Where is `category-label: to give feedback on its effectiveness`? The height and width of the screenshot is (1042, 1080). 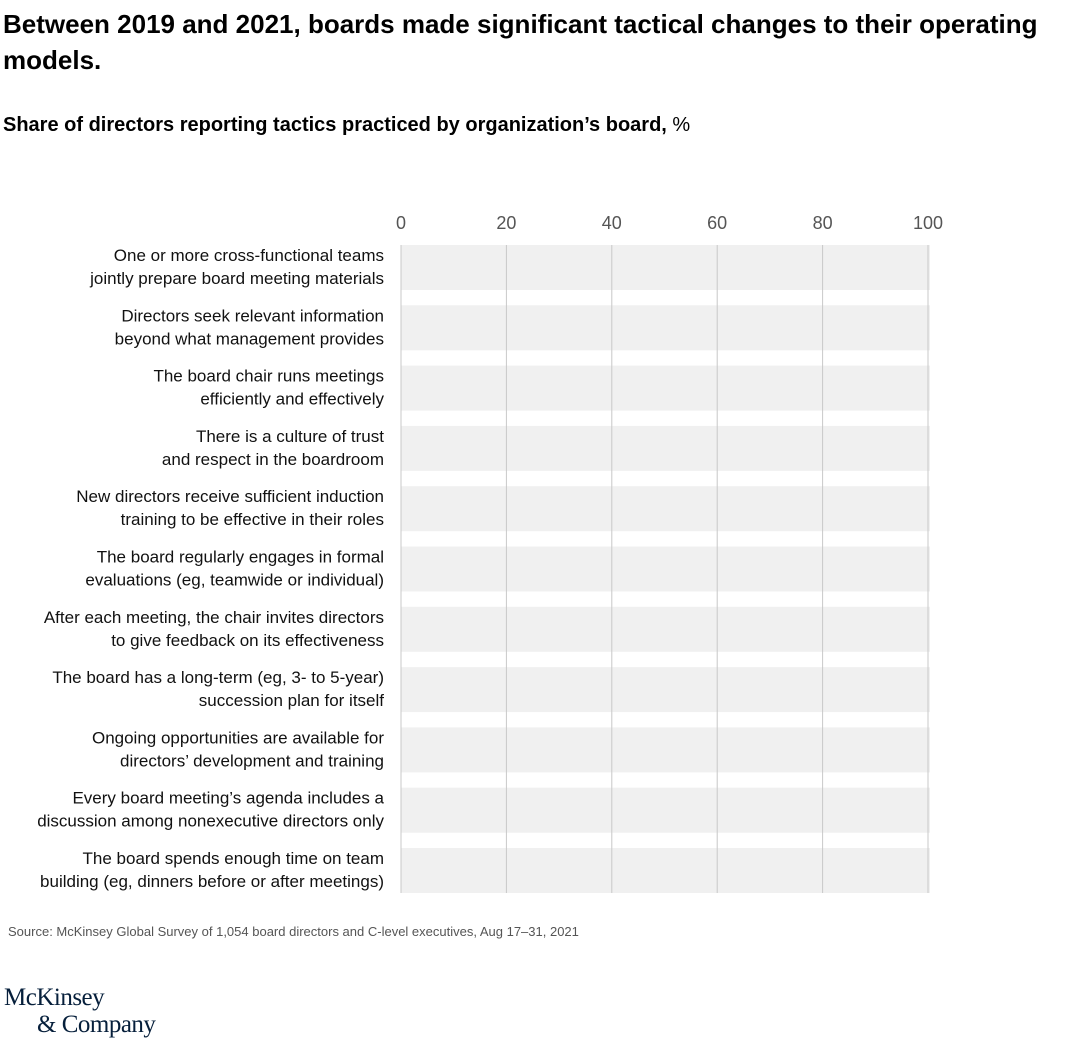 category-label: to give feedback on its effectiveness is located at coordinates (247, 640).